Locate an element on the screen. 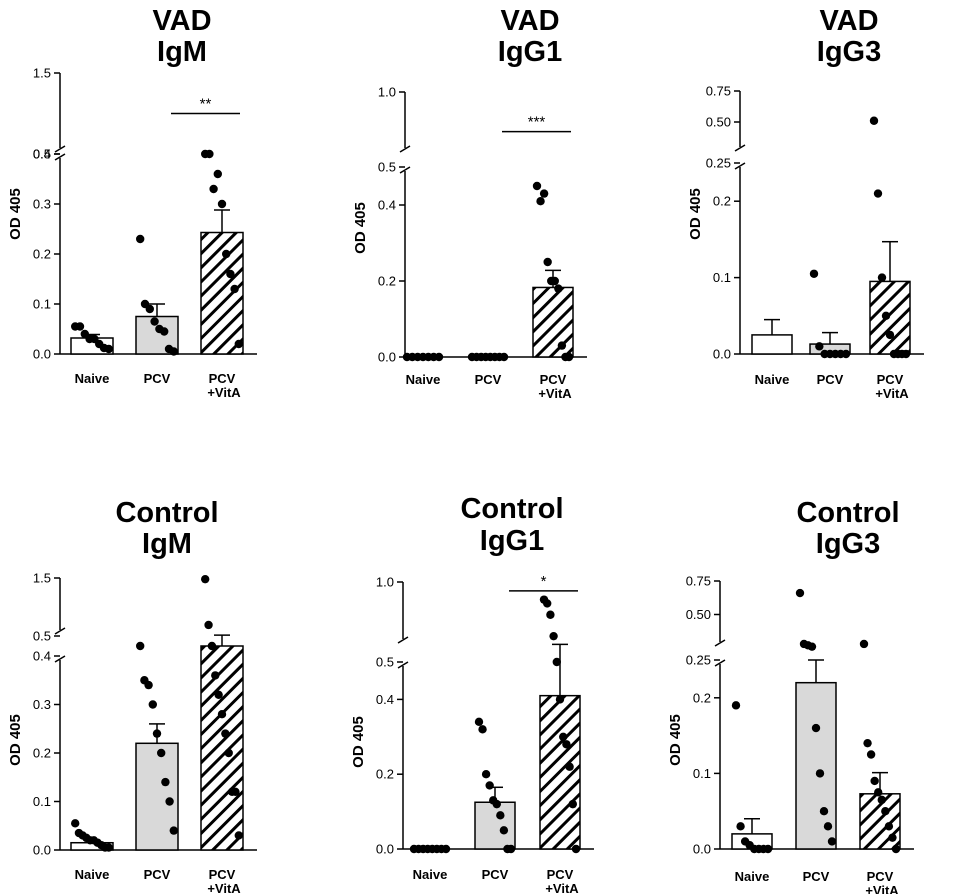 The height and width of the screenshot is (894, 957). chart-title-line2: IgG1 is located at coordinates (512, 541).